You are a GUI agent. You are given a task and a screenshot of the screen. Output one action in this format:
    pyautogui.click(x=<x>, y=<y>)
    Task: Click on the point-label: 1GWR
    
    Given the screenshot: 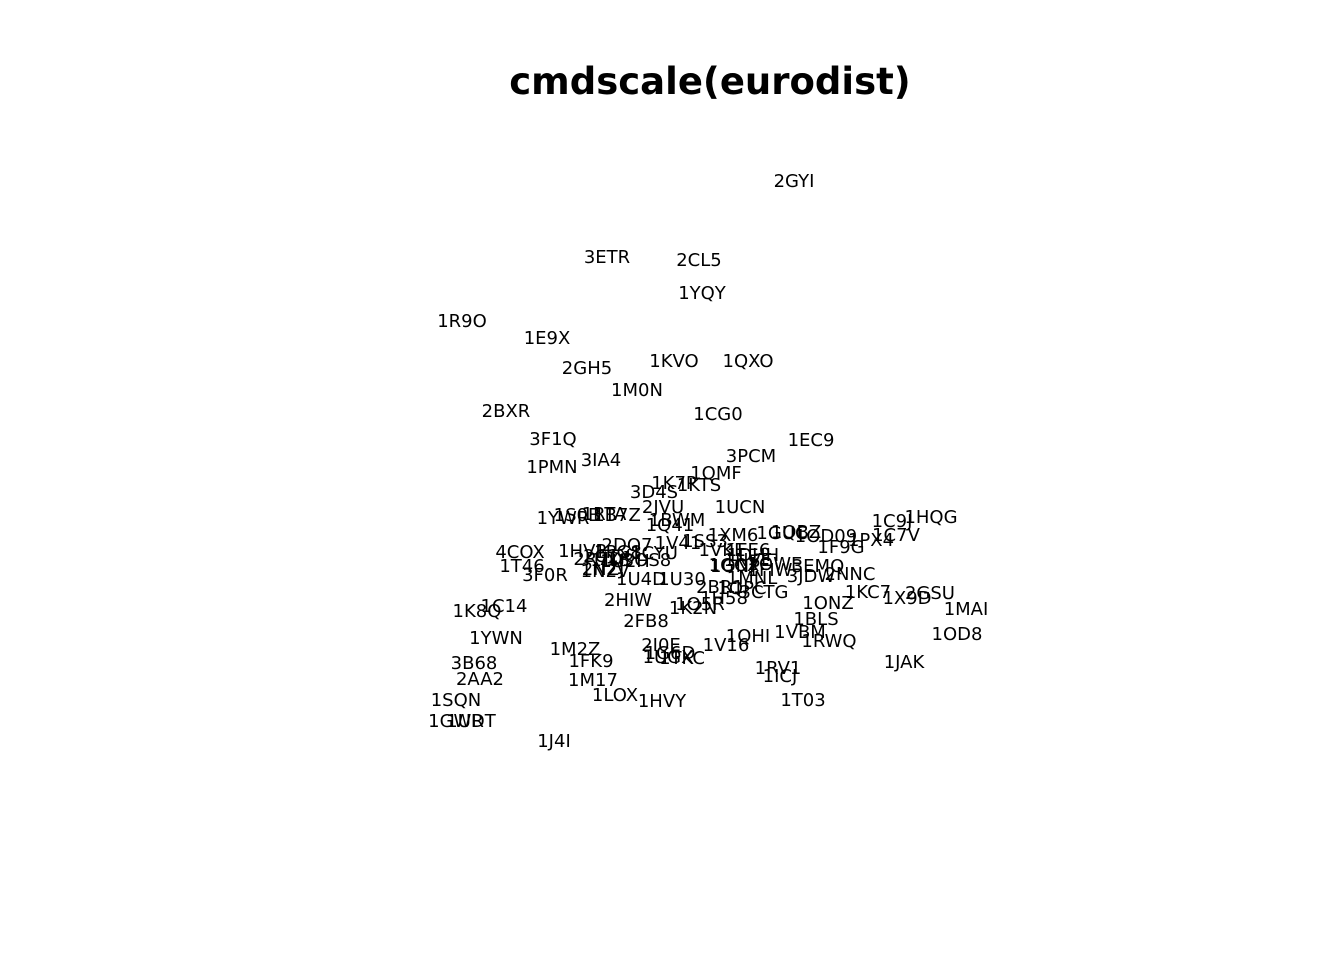 What is the action you would take?
    pyautogui.click(x=456, y=721)
    